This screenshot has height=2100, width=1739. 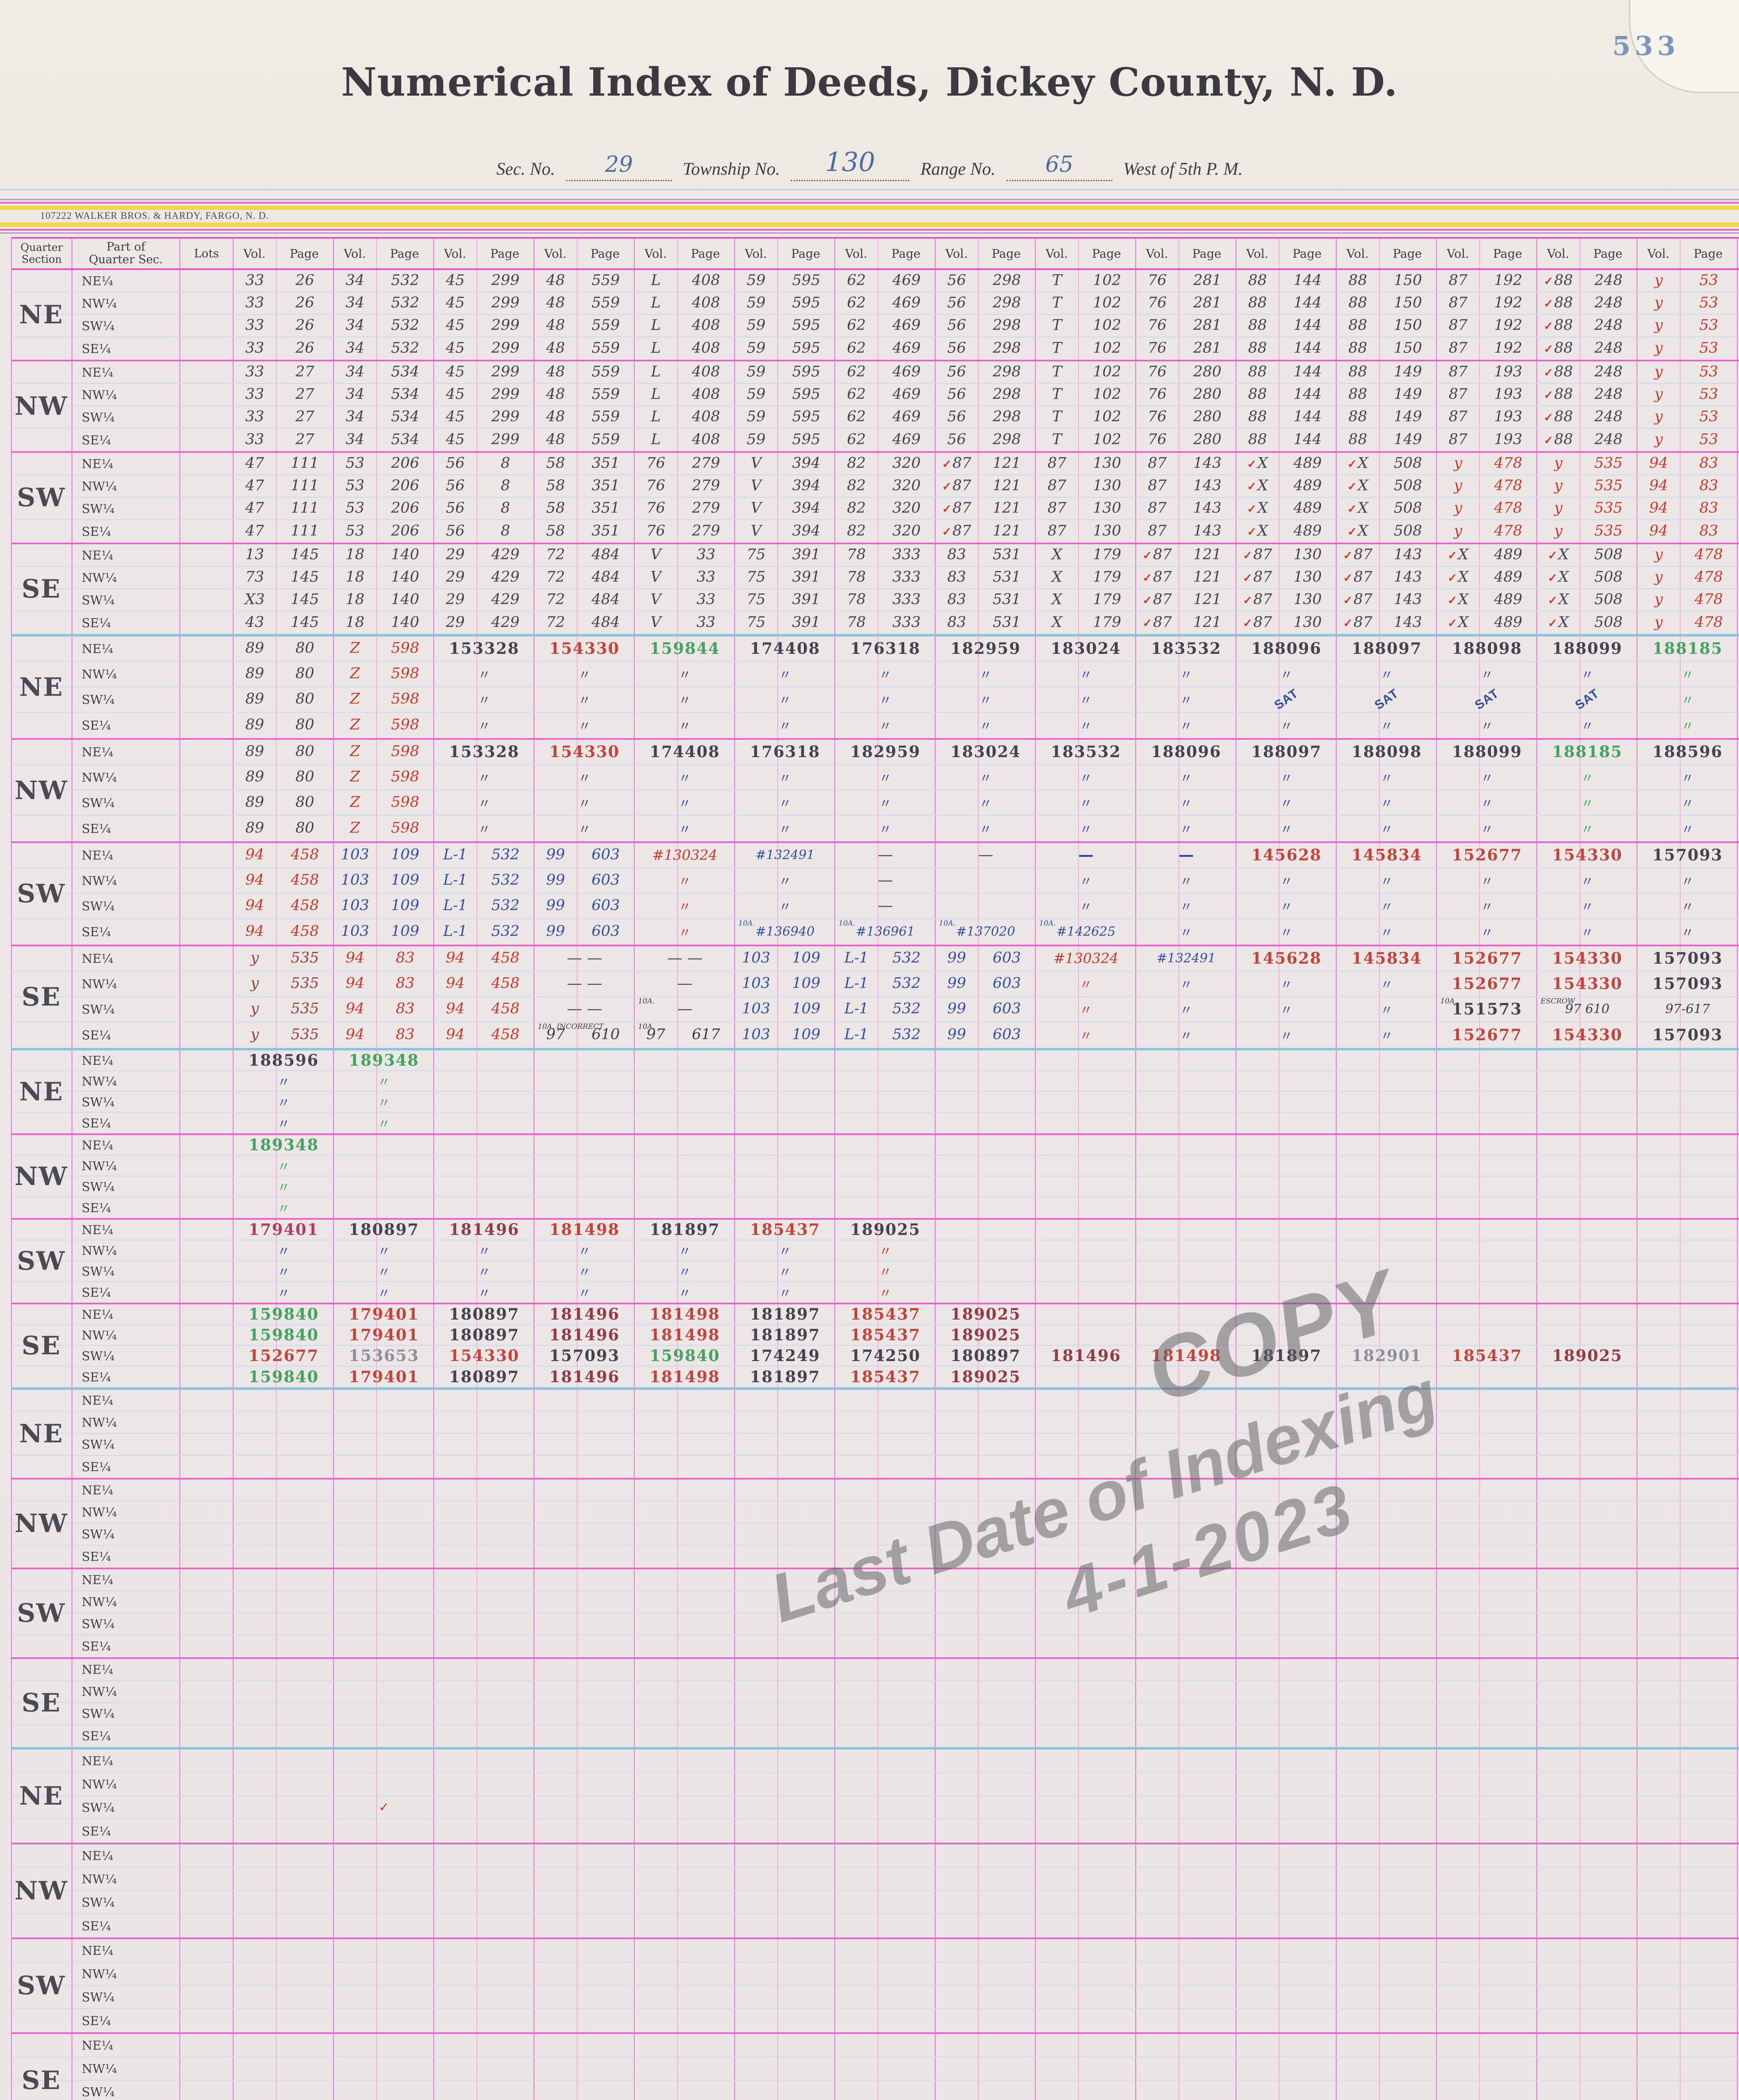 I want to click on pair-cell: 94 458, so click(x=484, y=1010).